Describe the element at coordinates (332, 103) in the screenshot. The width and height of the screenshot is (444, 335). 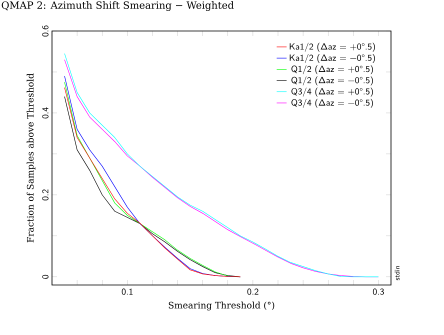
I see `legend-label: Q3/4 (Δaz = −0°.5)` at that location.